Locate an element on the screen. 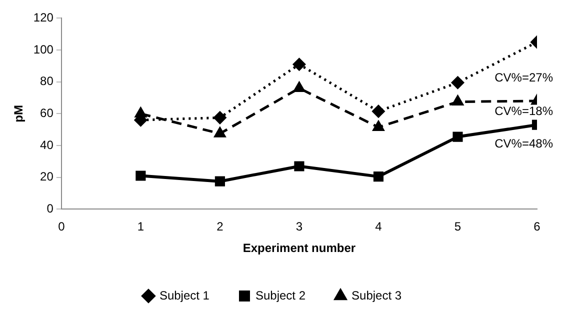 This screenshot has height=320, width=567. legend-label: Subject 3 is located at coordinates (377, 295).